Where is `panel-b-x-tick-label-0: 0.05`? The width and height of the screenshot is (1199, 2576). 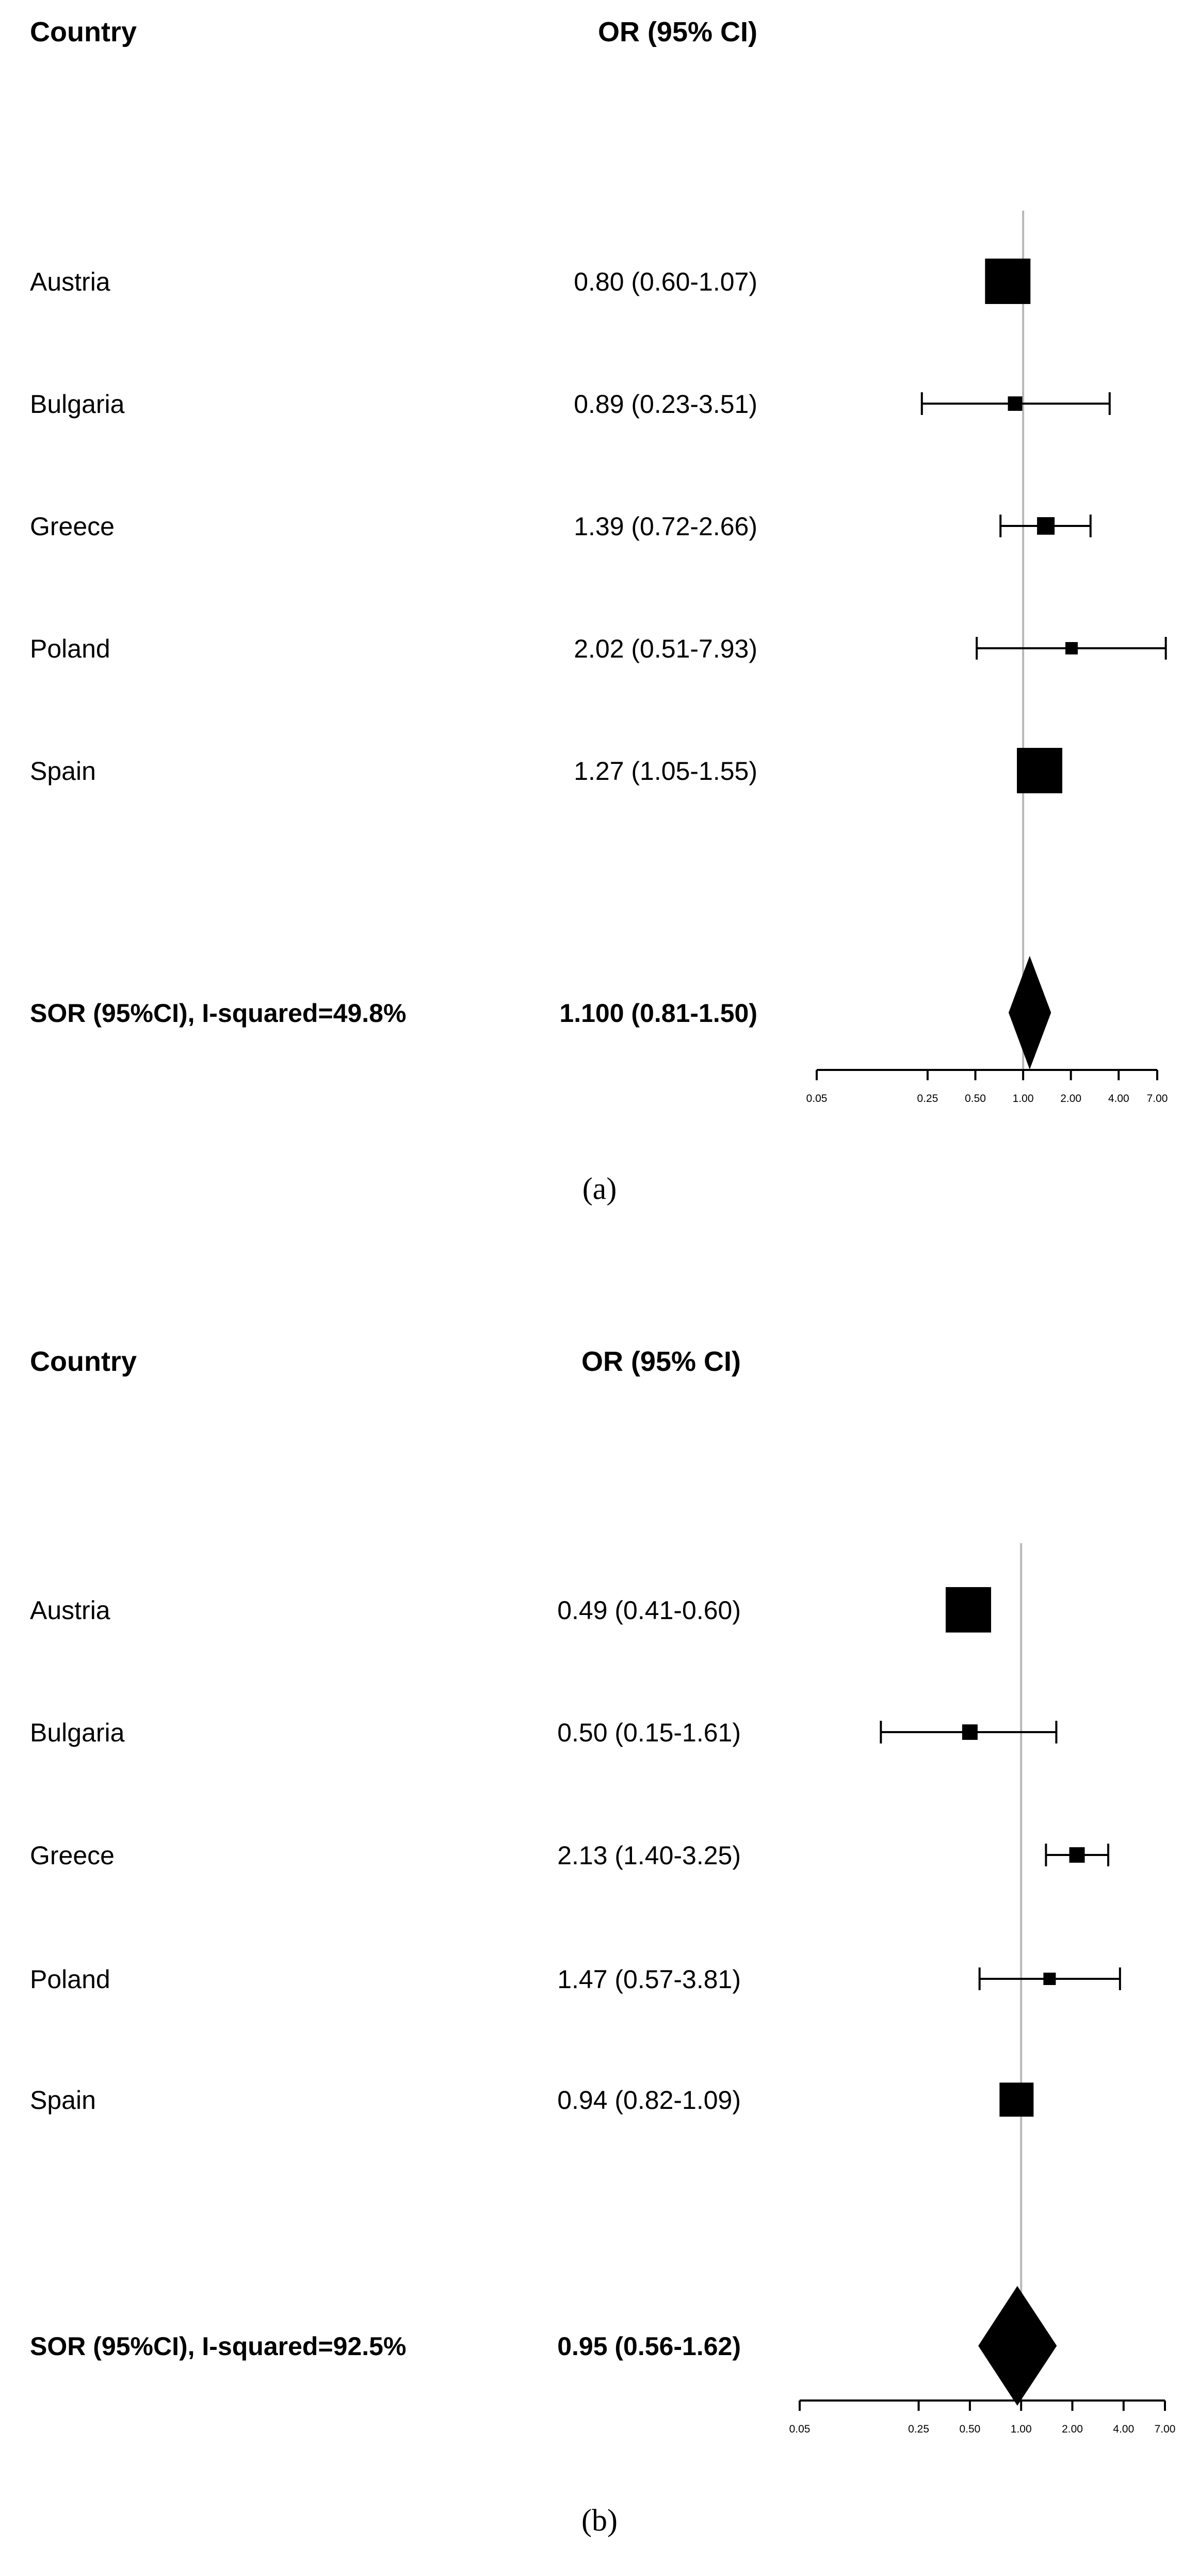 panel-b-x-tick-label-0: 0.05 is located at coordinates (800, 2429).